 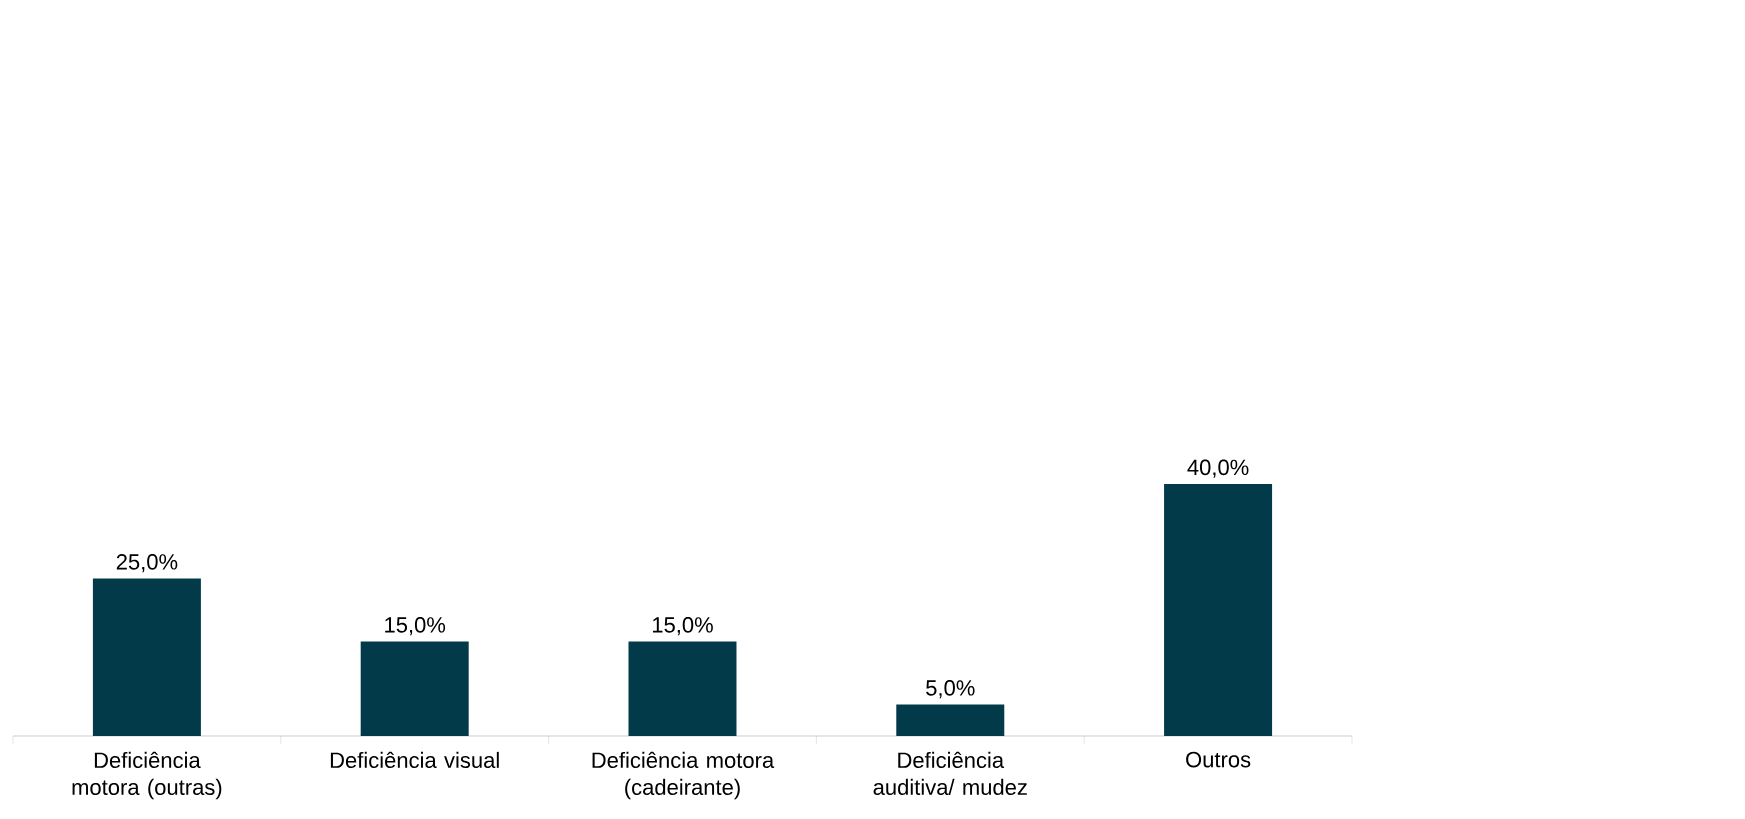 I want to click on x-tick-label: Deficiência visual, so click(x=414, y=760).